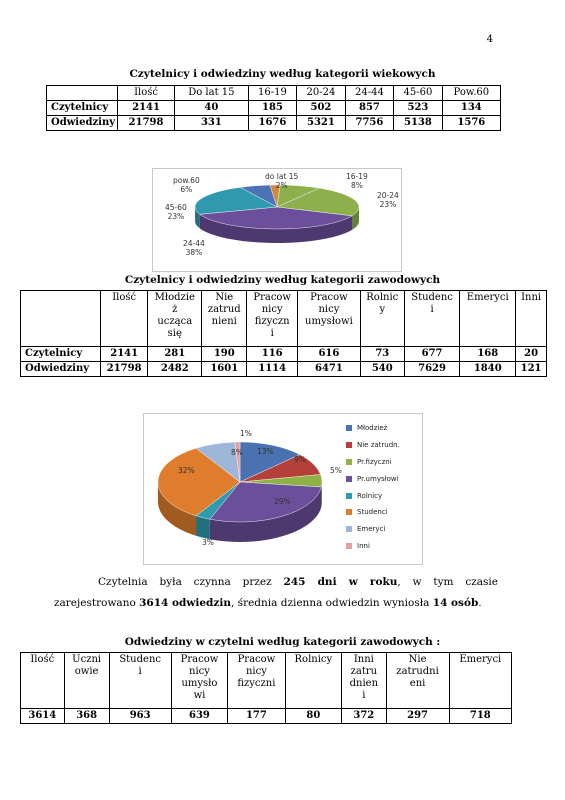 Image resolution: width=565 pixels, height=800 pixels. Describe the element at coordinates (282, 181) in the screenshot. I see `slice-label: do lat 15 2%` at that location.